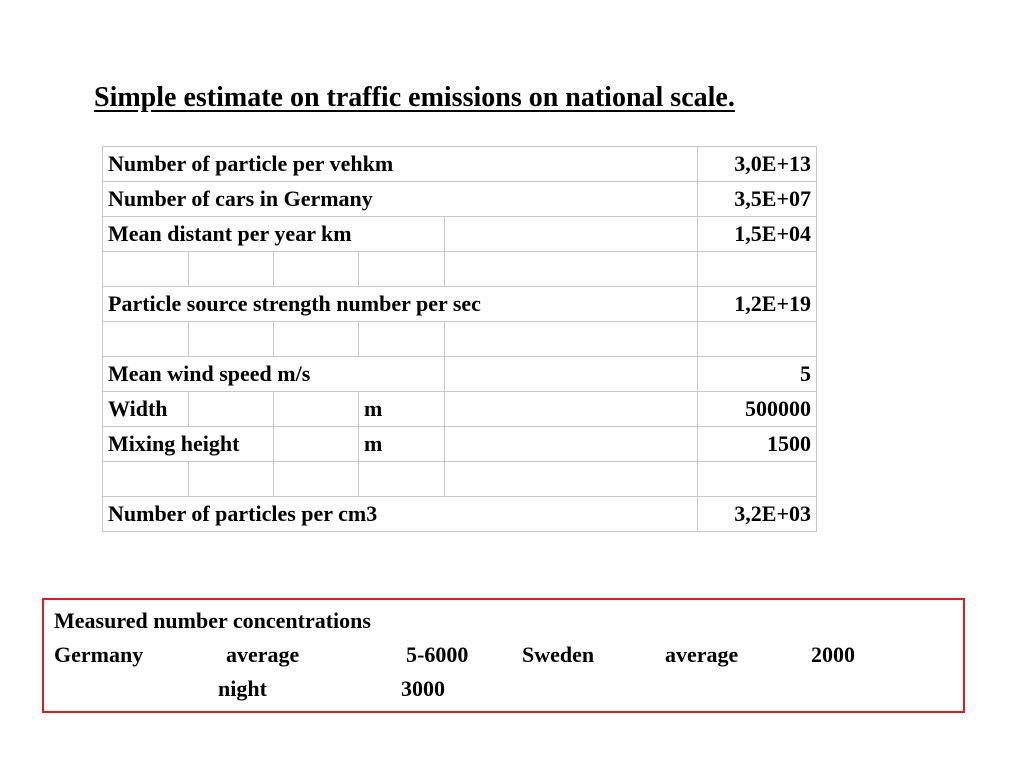 The height and width of the screenshot is (768, 1024). What do you see at coordinates (273, 234) in the screenshot?
I see `row-label: Mean distant per year km` at bounding box center [273, 234].